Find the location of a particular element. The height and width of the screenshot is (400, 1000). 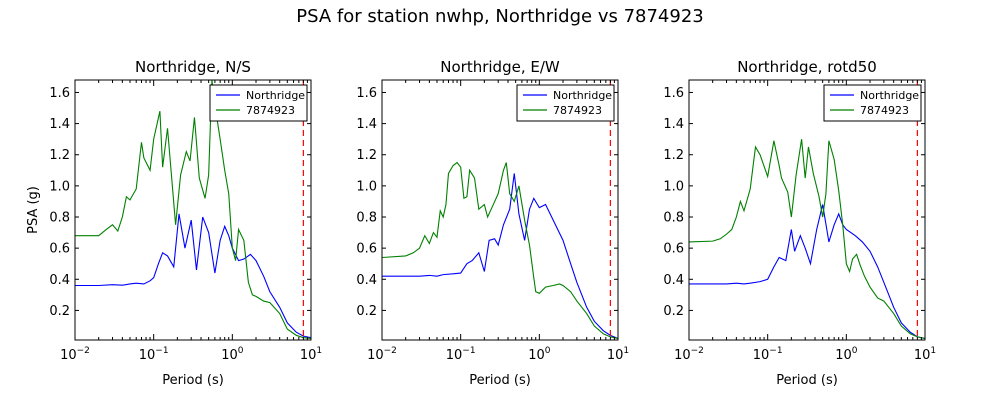

y-axis-label: PSA (g) is located at coordinates (33, 210).